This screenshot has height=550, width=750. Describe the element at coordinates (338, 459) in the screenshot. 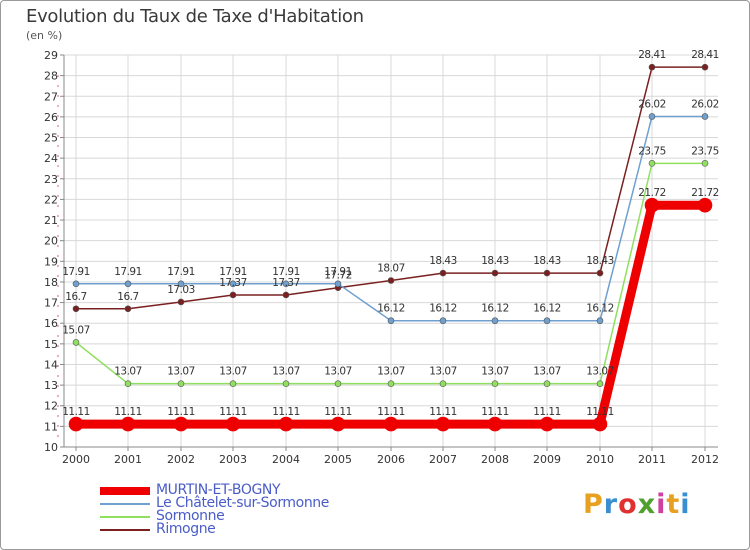

I see `x-tick-label: 2005` at that location.